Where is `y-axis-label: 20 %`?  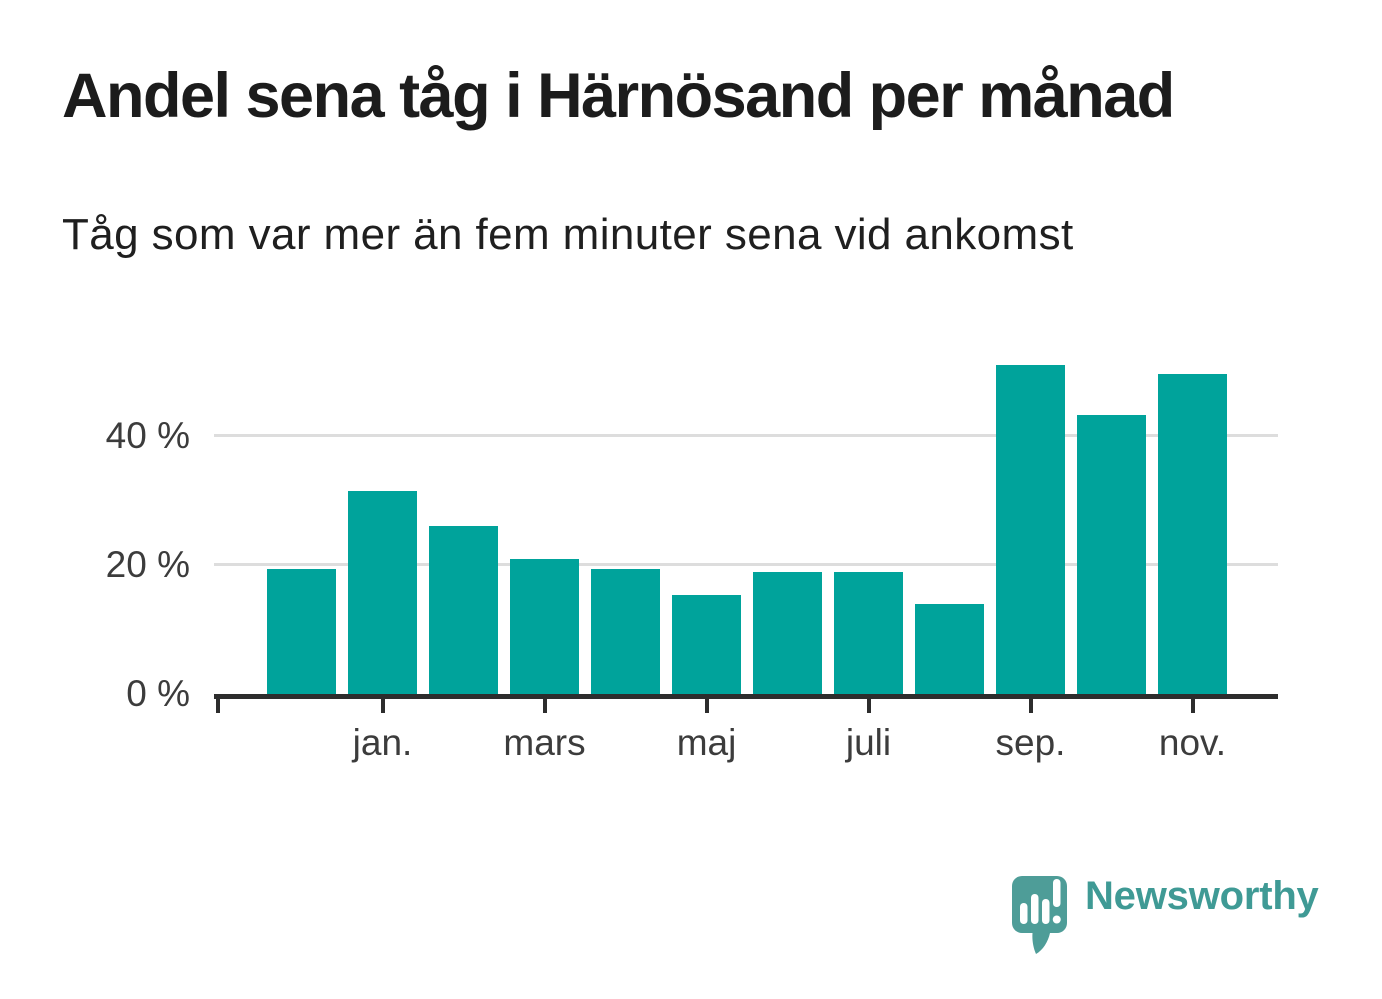
y-axis-label: 20 % is located at coordinates (147, 564).